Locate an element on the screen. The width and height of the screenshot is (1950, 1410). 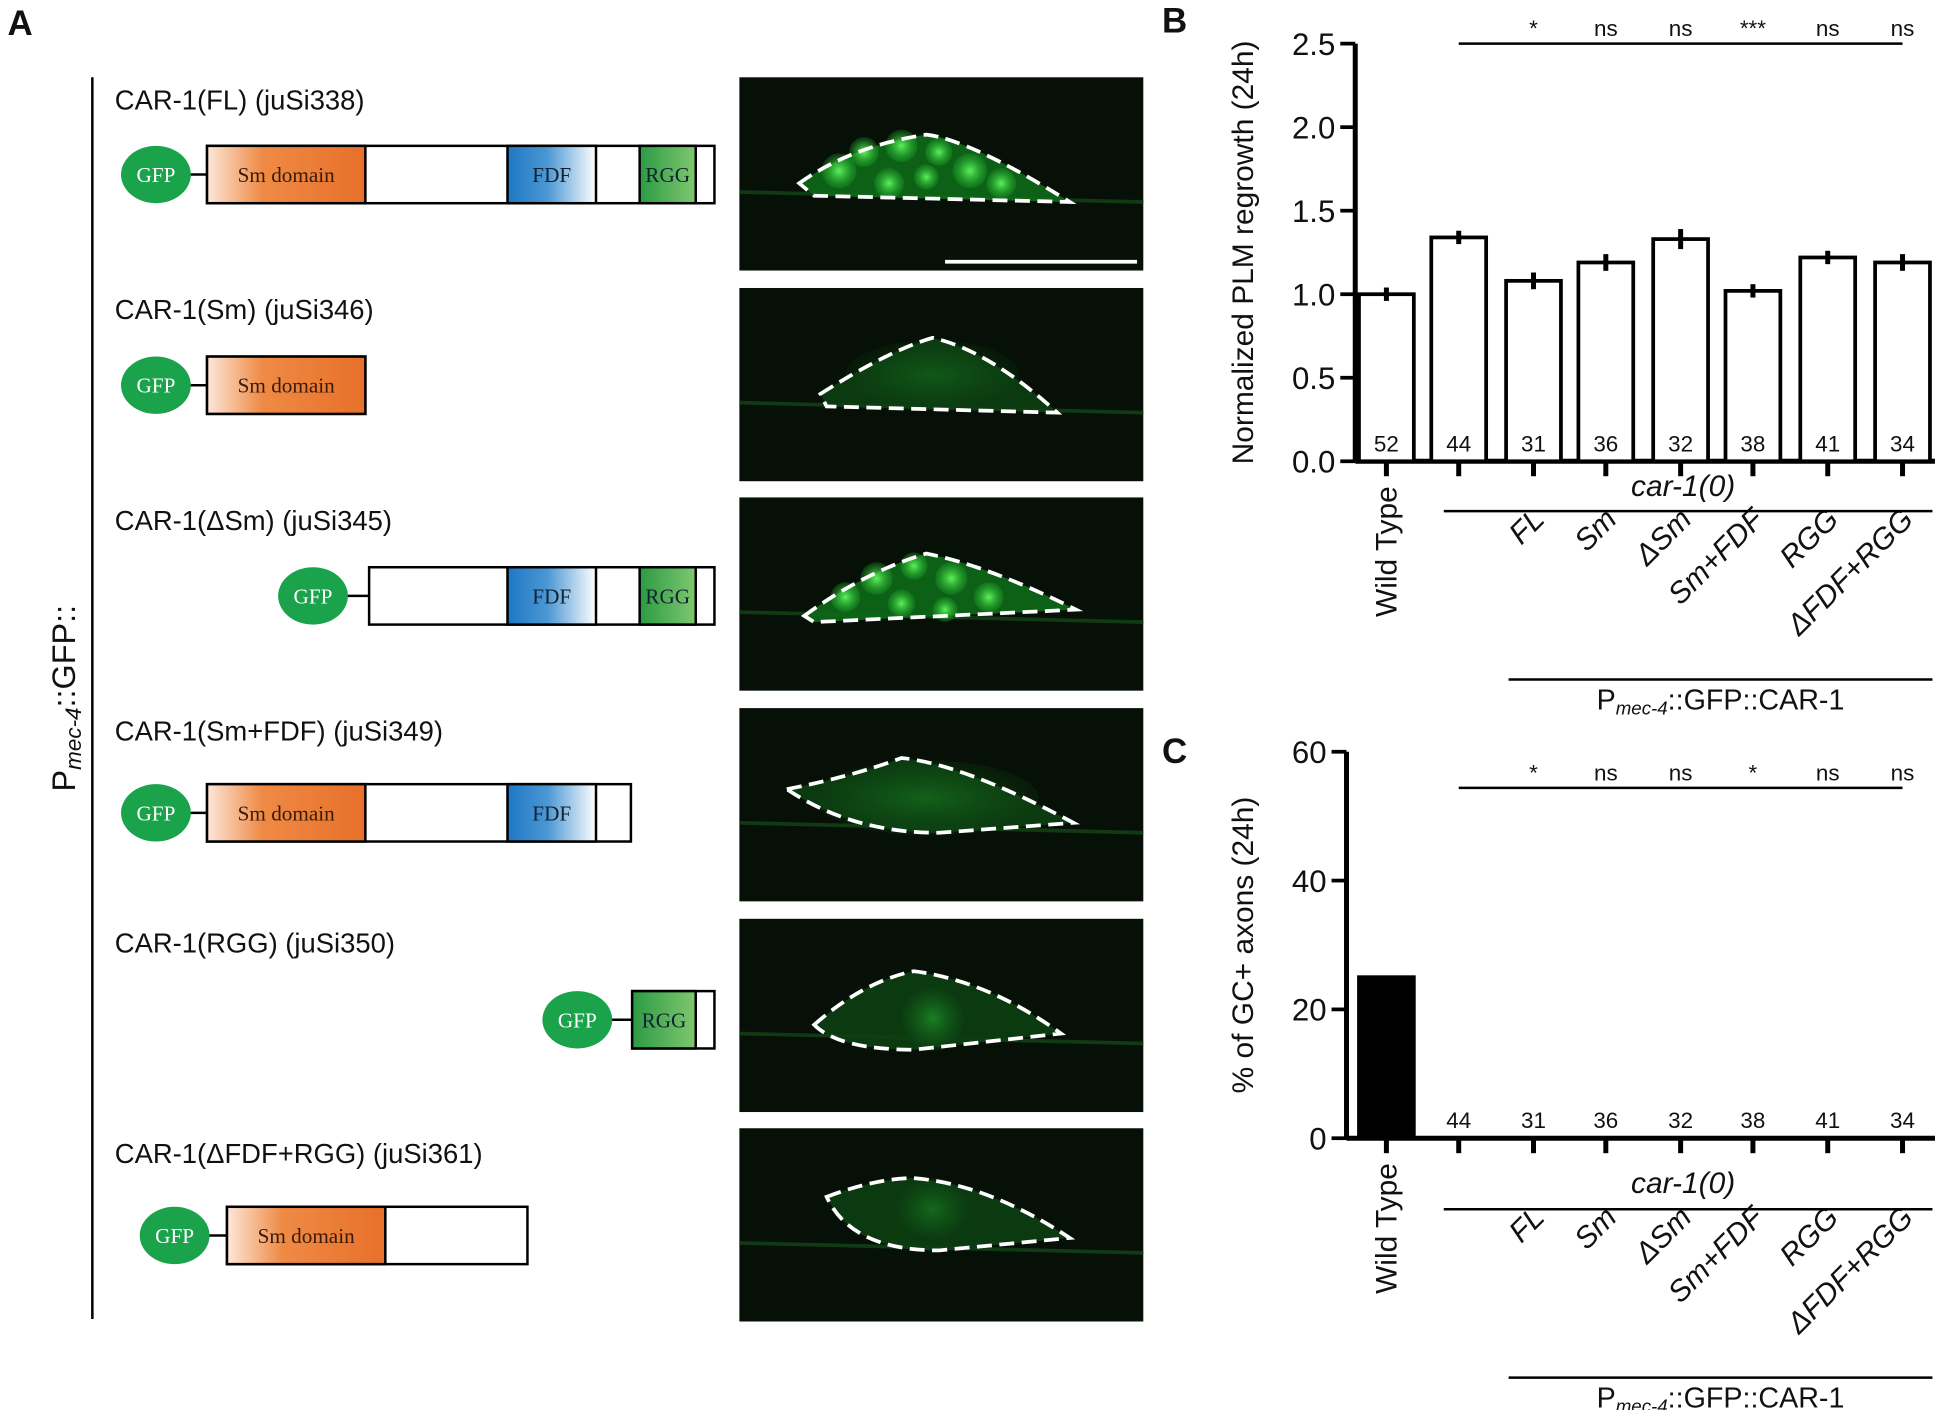
construct-name: CAR-1(FL) (juSi338) is located at coordinates (240, 100).